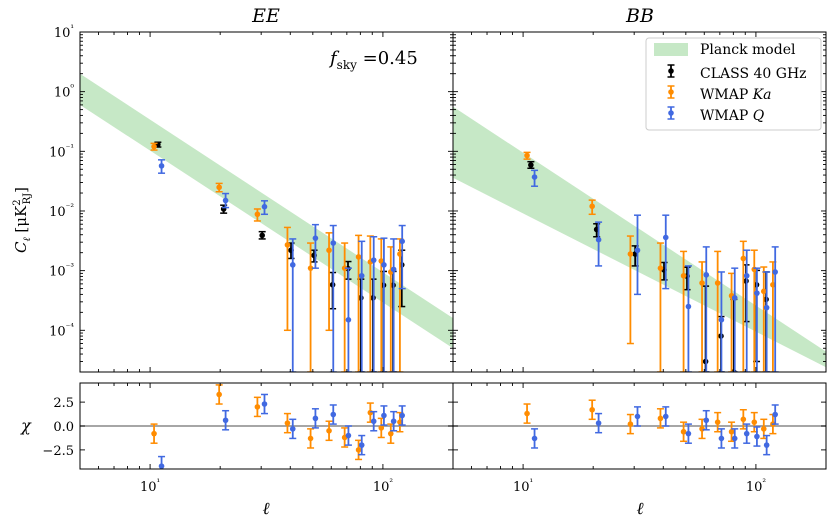 This screenshot has width=831, height=523. Describe the element at coordinates (639, 16) in the screenshot. I see `bb-title: BB` at that location.